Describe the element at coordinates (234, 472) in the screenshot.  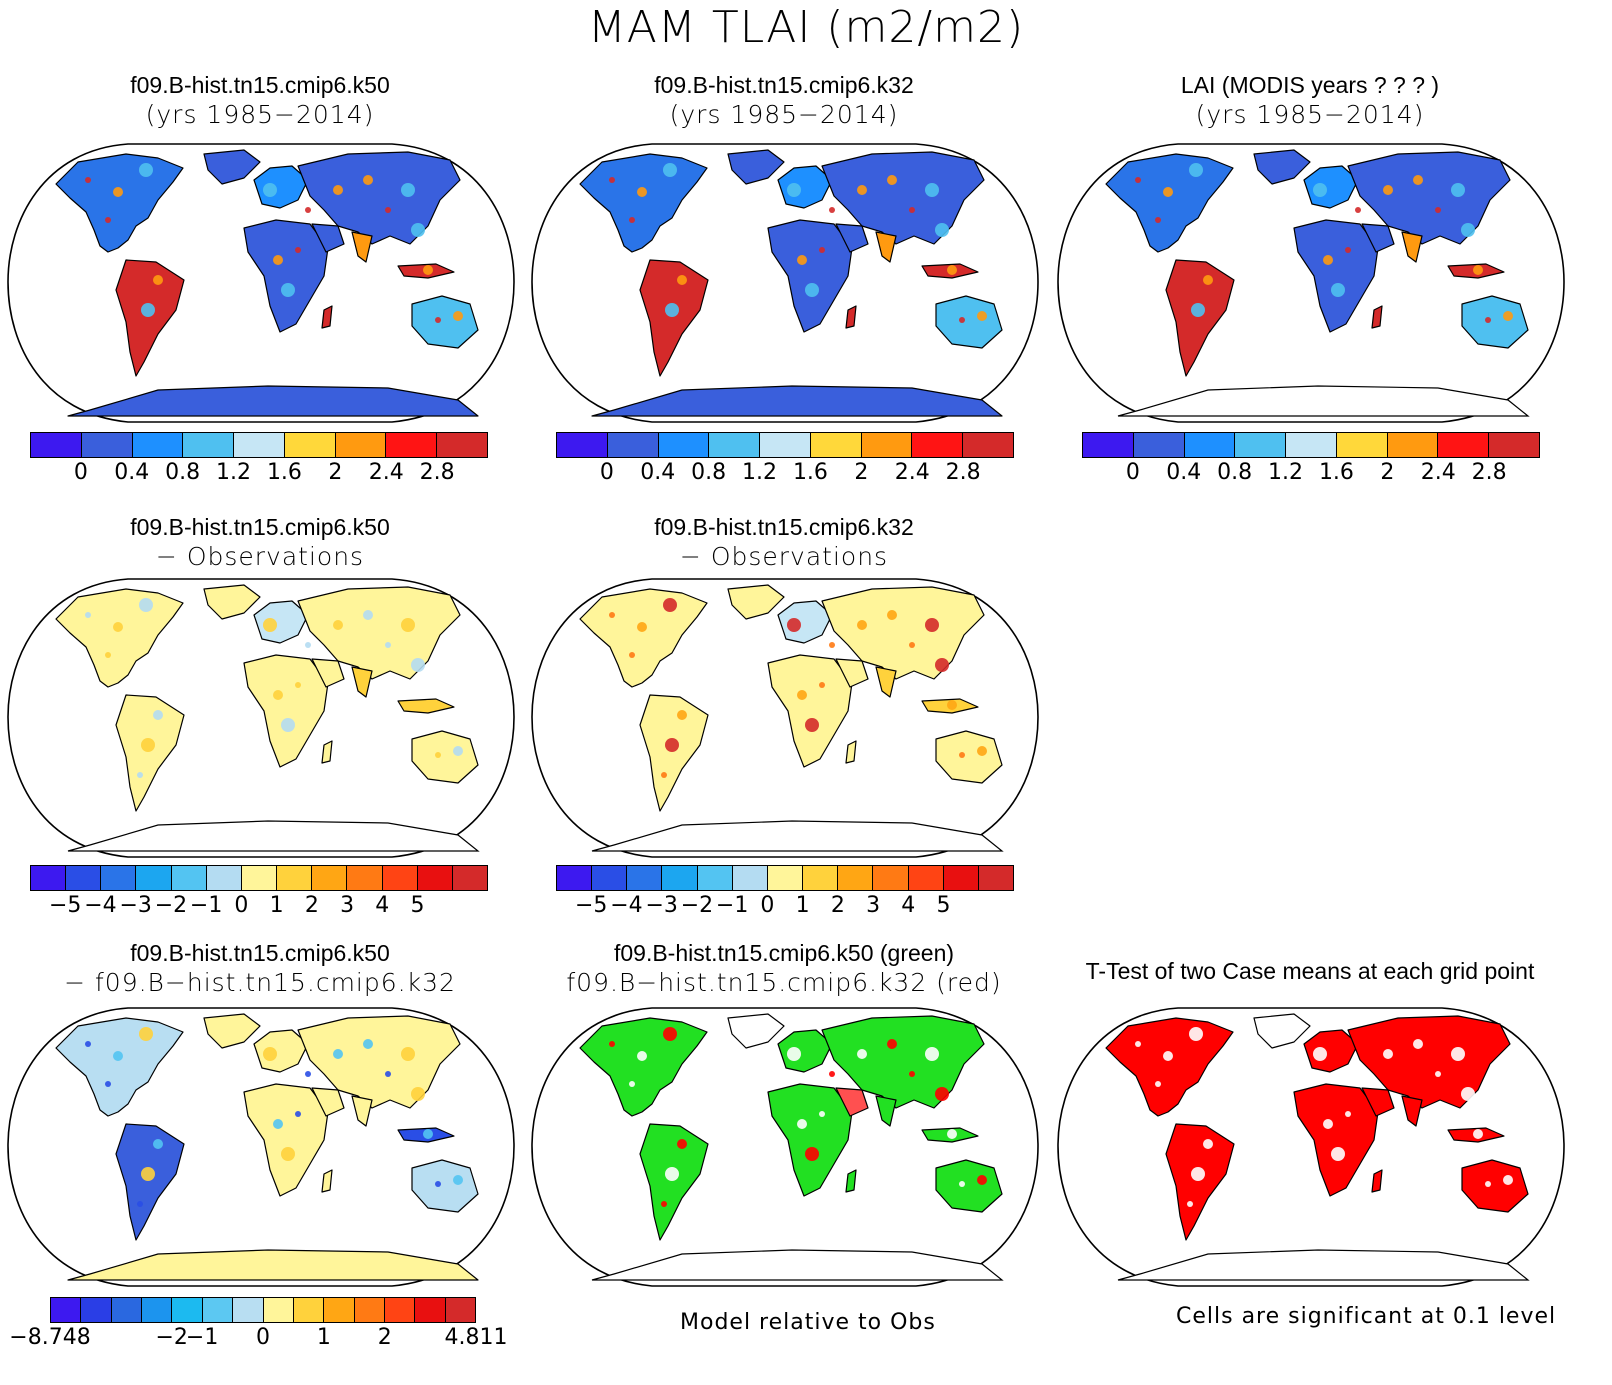
I see `colorbar-tick-label: 1.2` at that location.